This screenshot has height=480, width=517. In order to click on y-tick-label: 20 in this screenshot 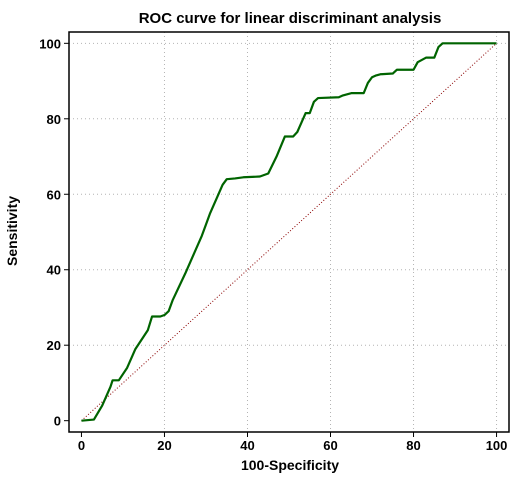, I will do `click(54, 345)`.